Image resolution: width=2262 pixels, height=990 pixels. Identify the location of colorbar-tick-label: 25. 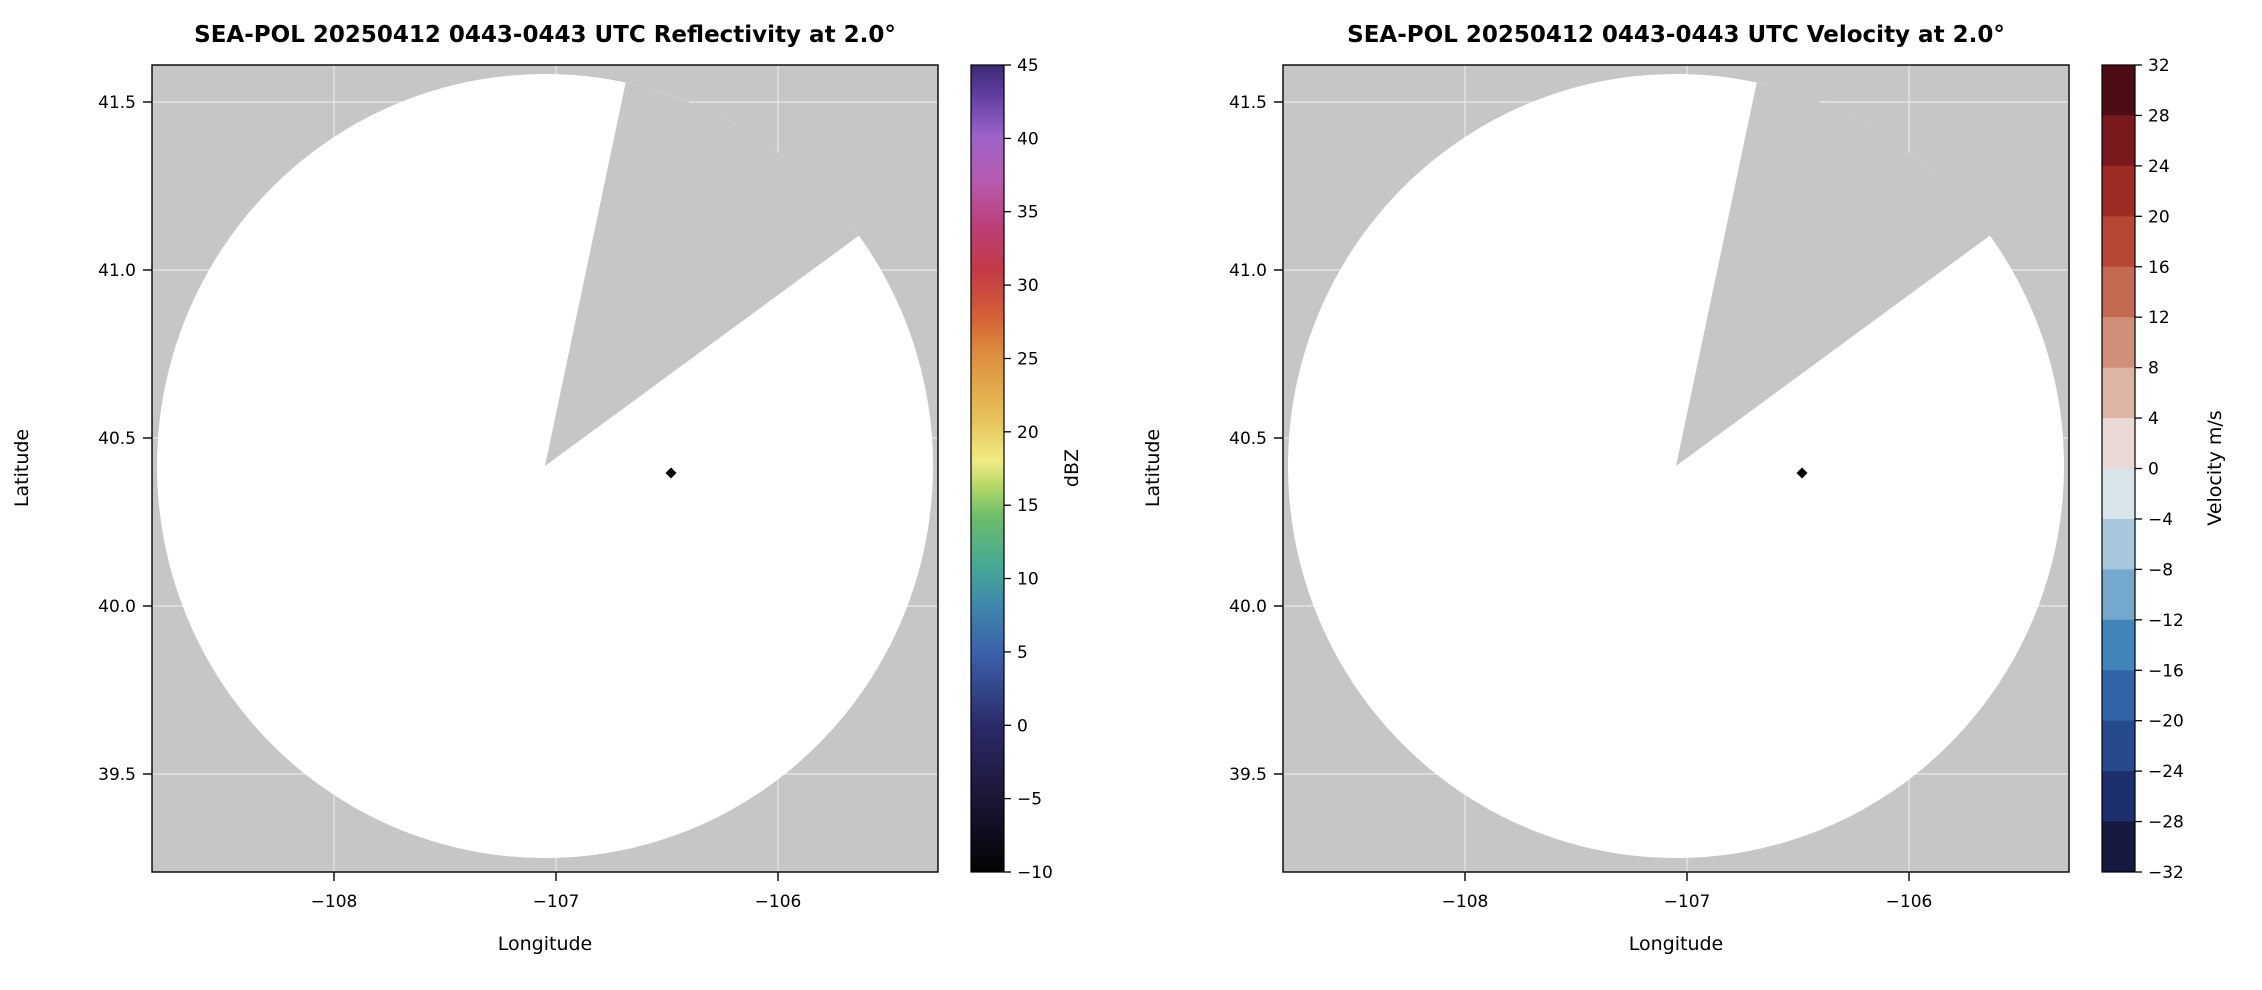
(1028, 360).